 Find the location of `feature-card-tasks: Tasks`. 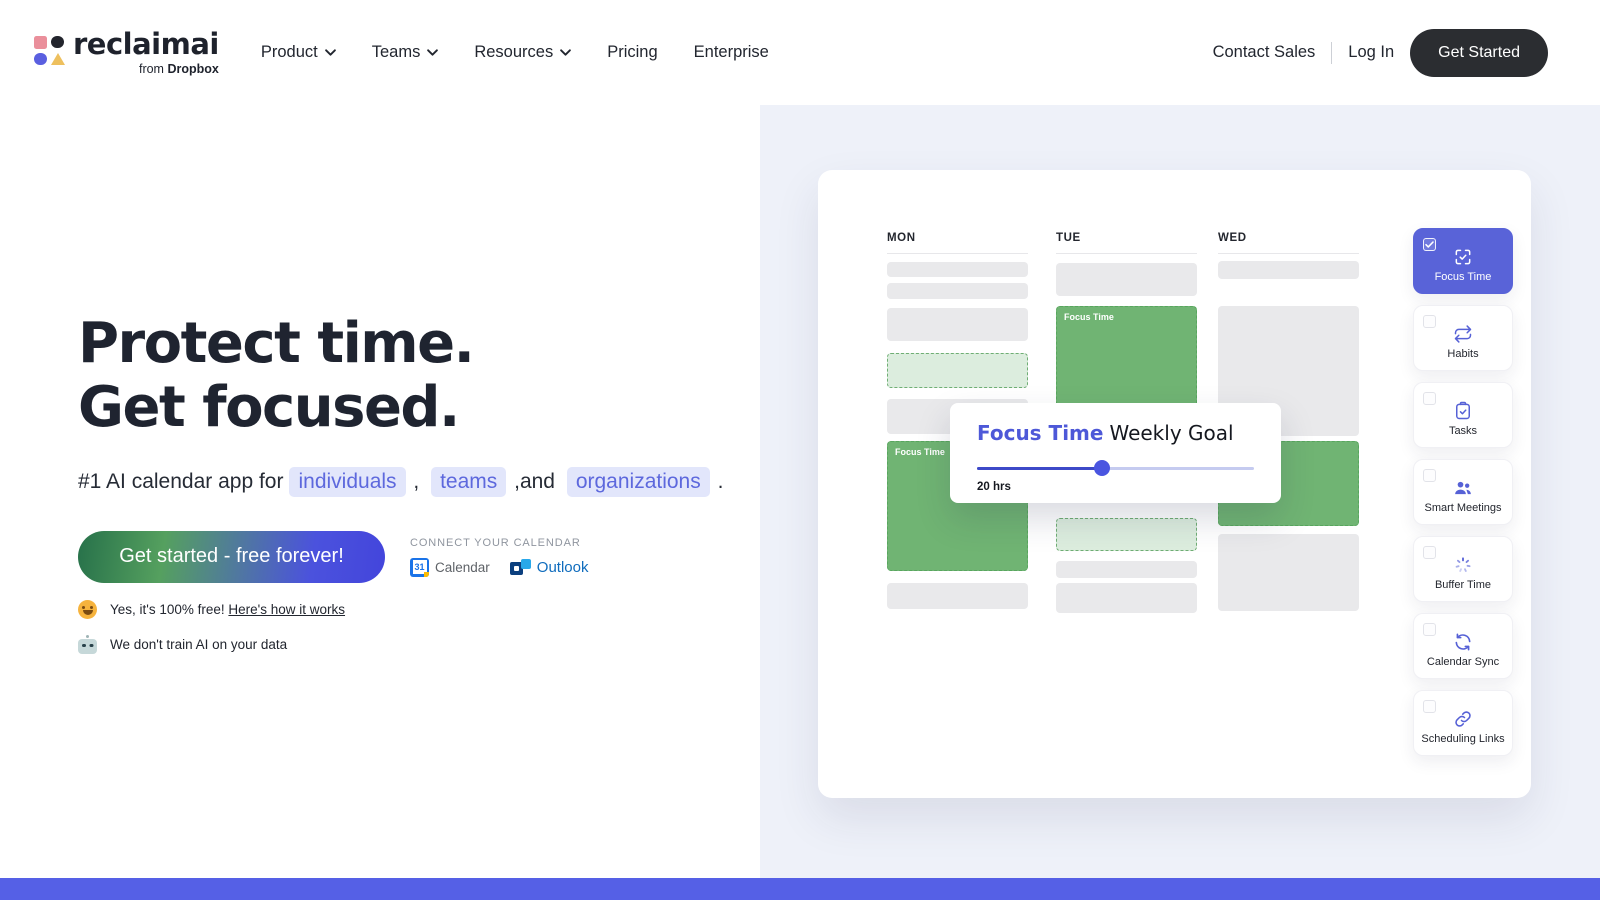

feature-card-tasks: Tasks is located at coordinates (1463, 415).